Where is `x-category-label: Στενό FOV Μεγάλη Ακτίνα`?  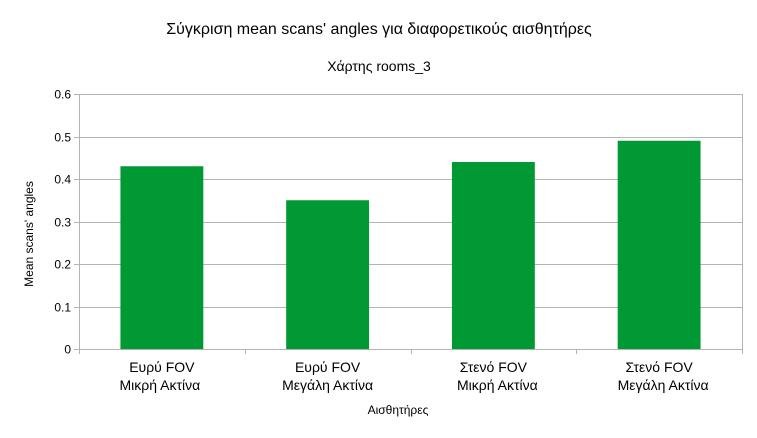
x-category-label: Στενό FOV Μεγάλη Ακτίνα is located at coordinates (663, 376).